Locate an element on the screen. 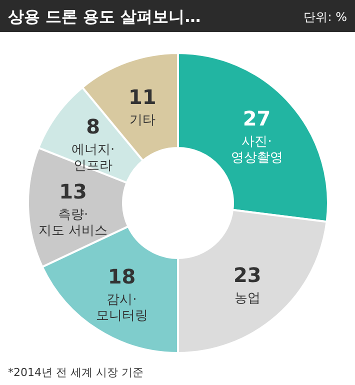 The image size is (355, 385). slice-label: 에너지· 인프라 is located at coordinates (93, 158).